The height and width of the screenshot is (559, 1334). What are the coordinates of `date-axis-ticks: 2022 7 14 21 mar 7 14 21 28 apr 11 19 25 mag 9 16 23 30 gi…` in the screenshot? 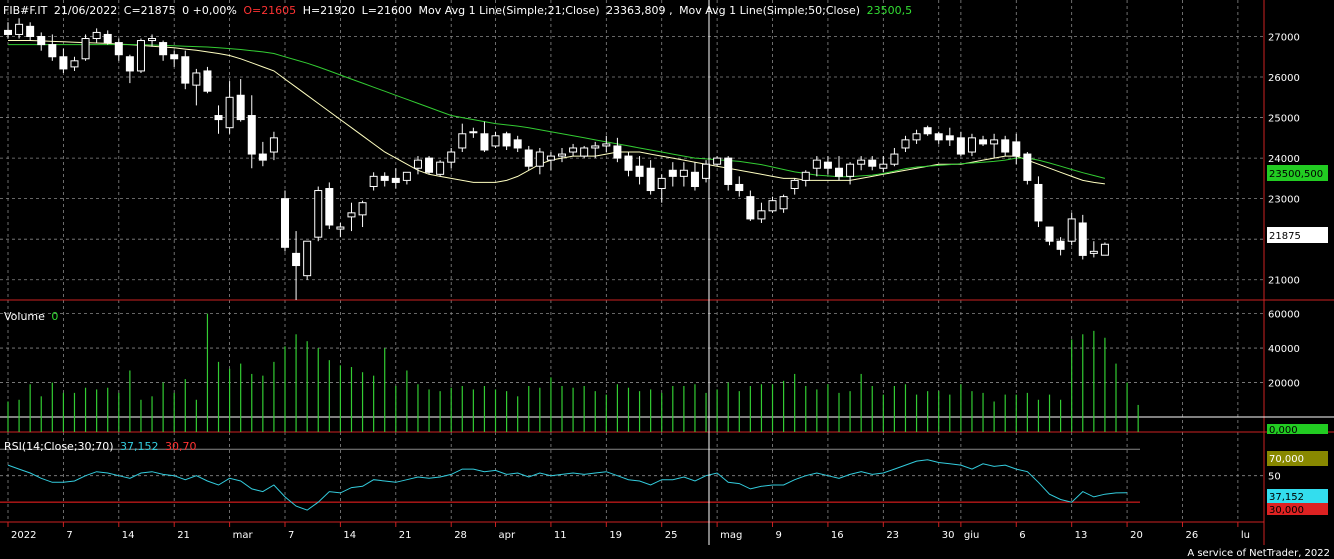 It's located at (628, 531).